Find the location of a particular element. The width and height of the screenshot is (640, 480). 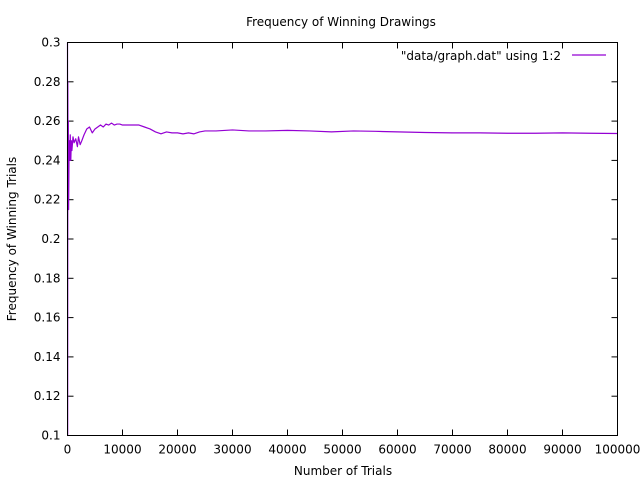

y-tick-label: 0.28 is located at coordinates (47, 82).